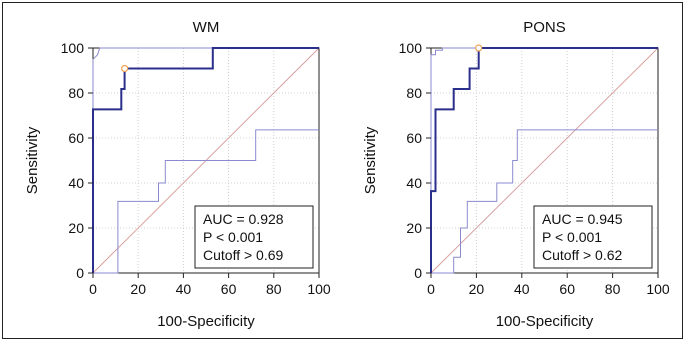 The width and height of the screenshot is (687, 343). What do you see at coordinates (582, 255) in the screenshot?
I see `stats-line: Cutoff > 0.62` at bounding box center [582, 255].